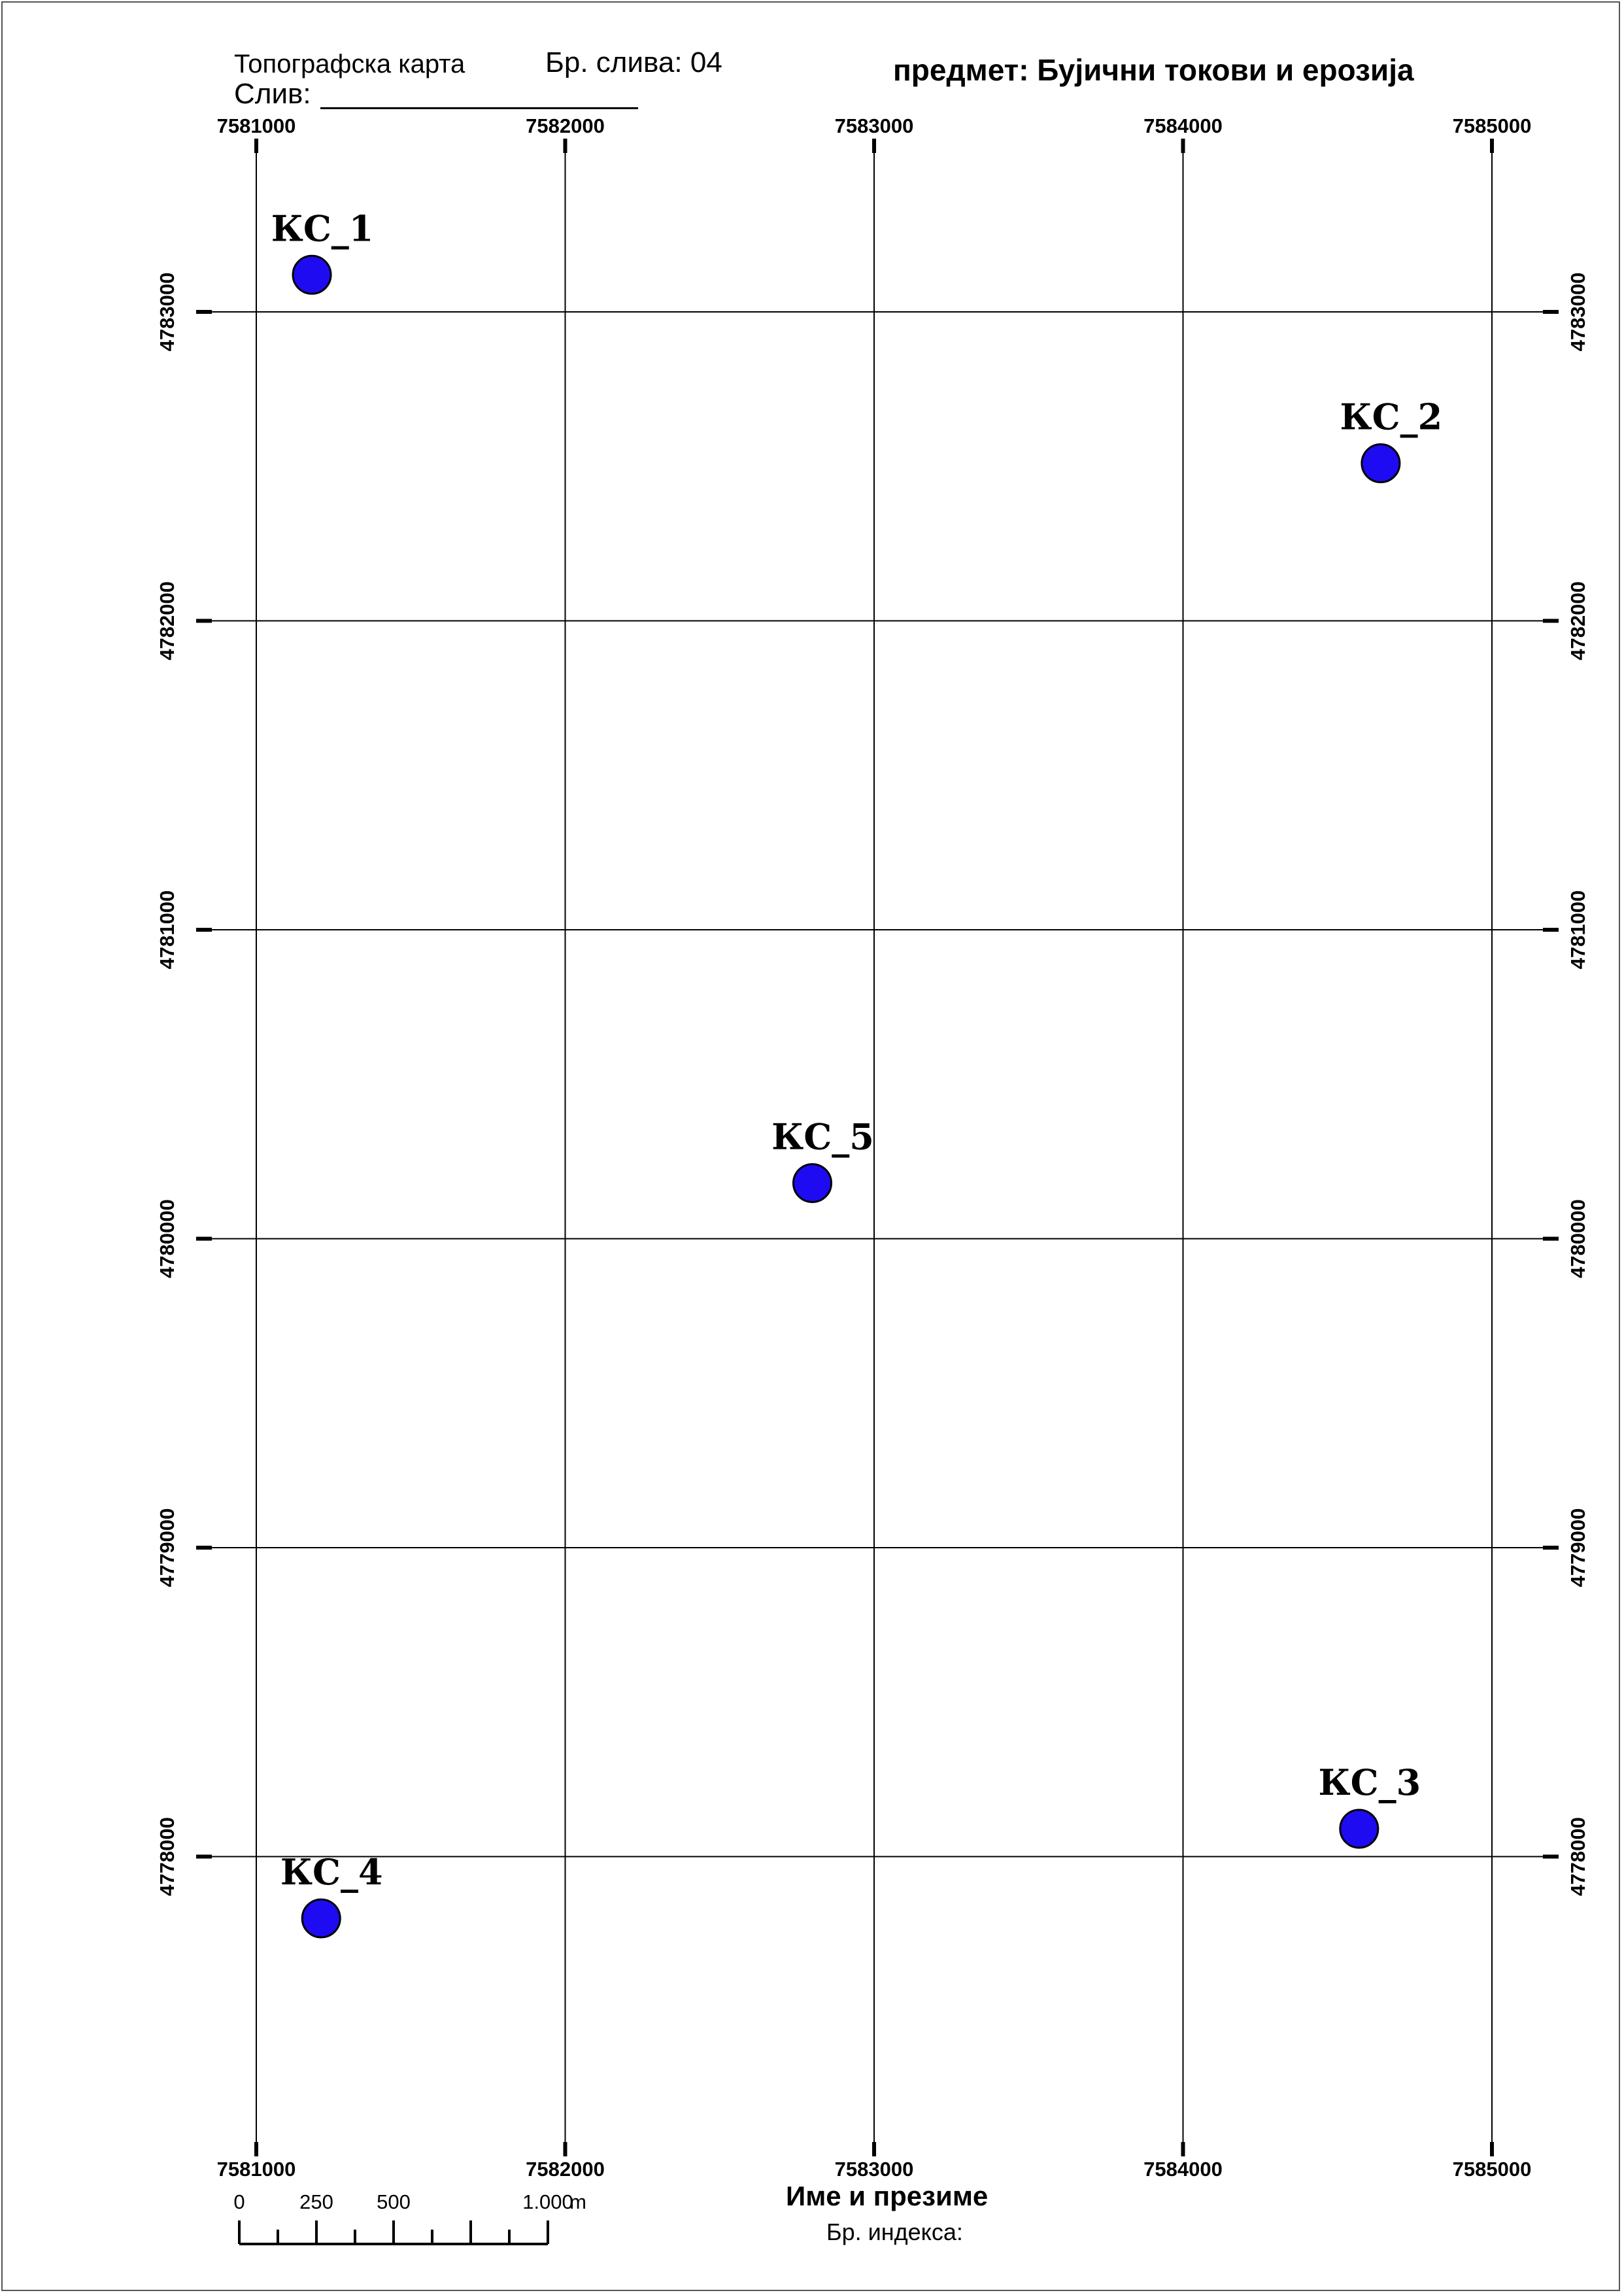 The height and width of the screenshot is (2295, 1624). I want to click on easting-label-top: 7583000, so click(874, 125).